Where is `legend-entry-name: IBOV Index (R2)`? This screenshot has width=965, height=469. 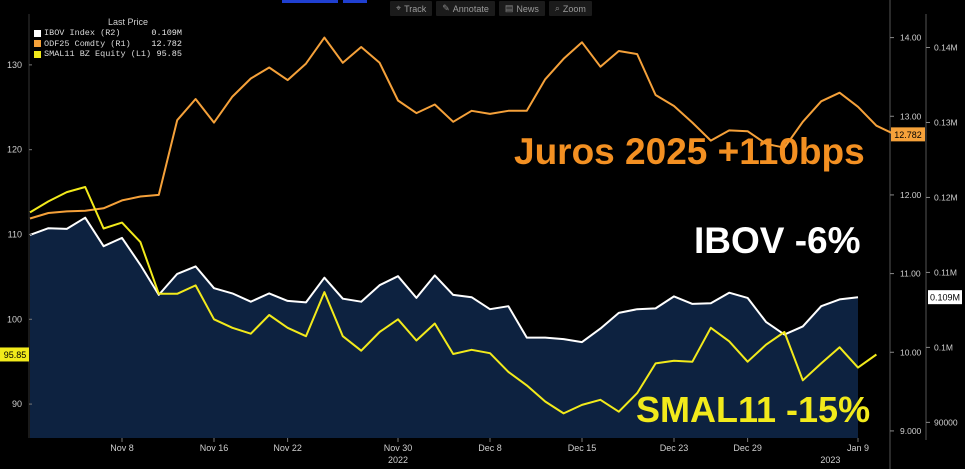
legend-entry-name: IBOV Index (R2) is located at coordinates (82, 33).